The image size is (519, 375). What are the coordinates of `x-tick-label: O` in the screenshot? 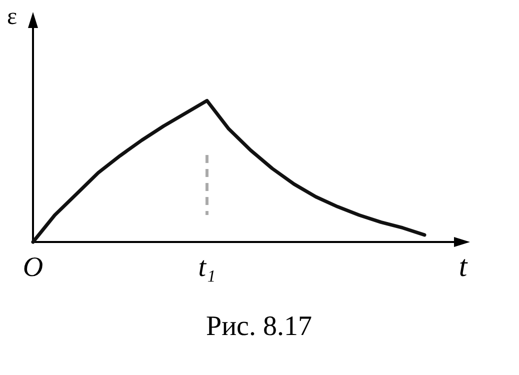 It's located at (33, 267).